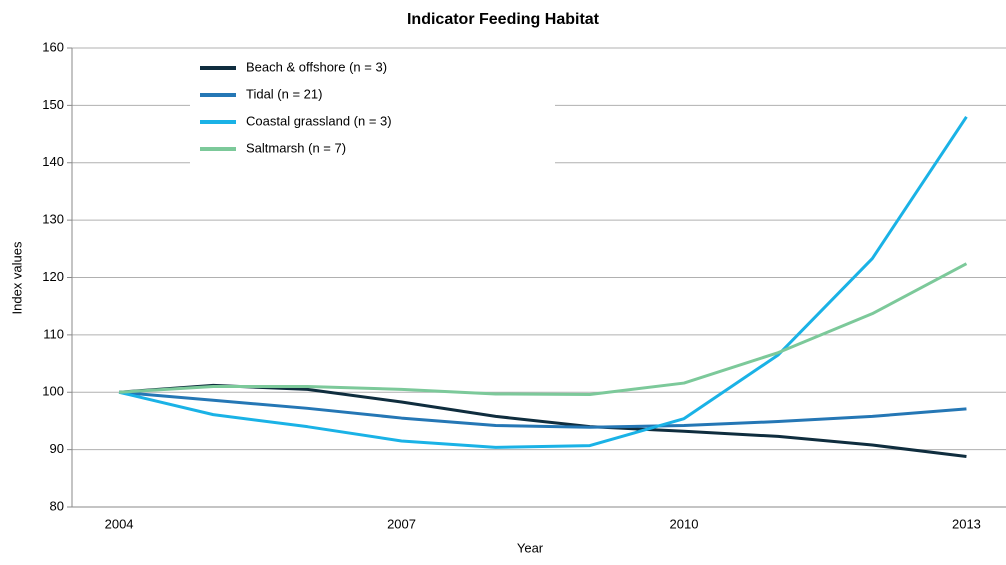  I want to click on line, so click(542, 409).